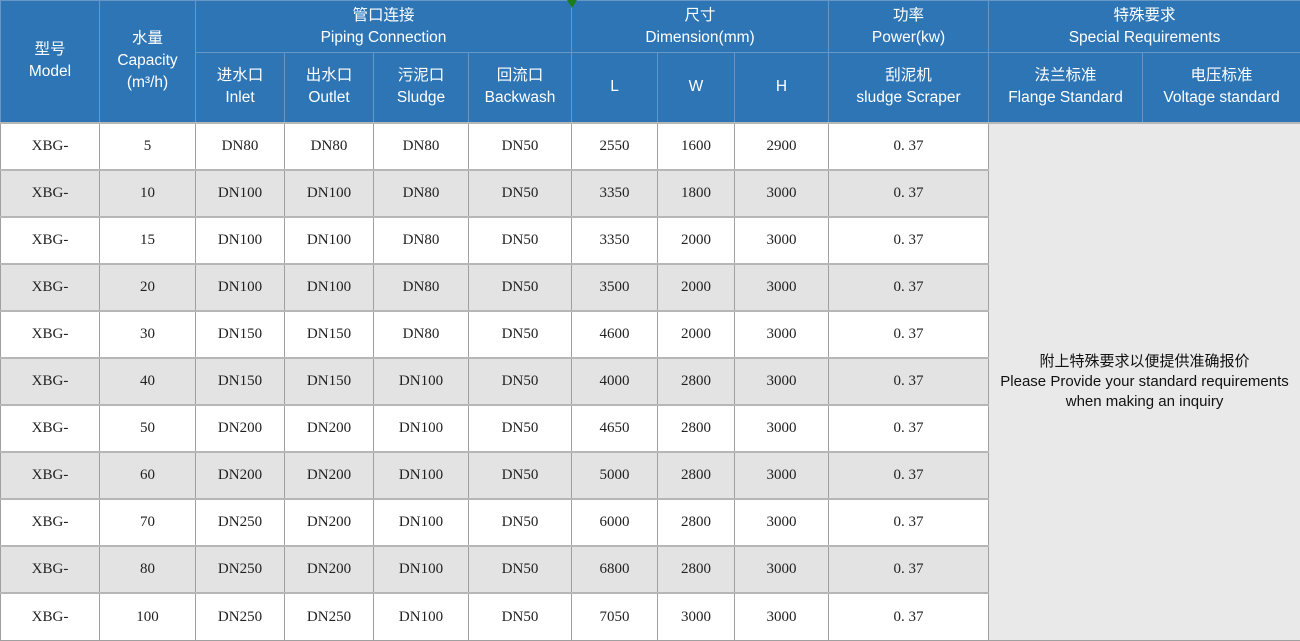 Image resolution: width=1300 pixels, height=641 pixels. I want to click on header-dimension-zh: 尺寸, so click(700, 15).